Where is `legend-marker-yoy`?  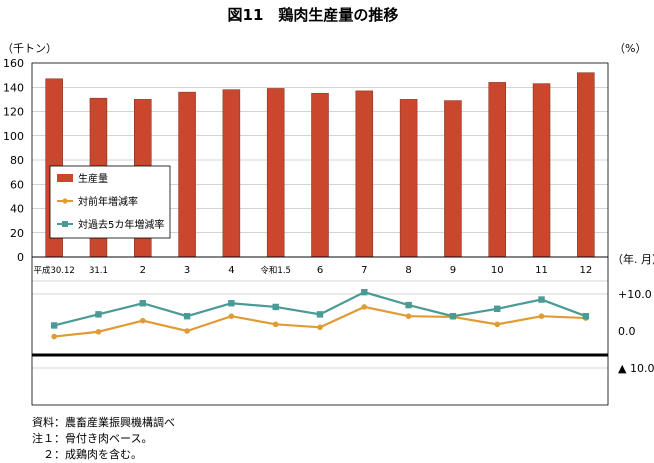 legend-marker-yoy is located at coordinates (65, 201).